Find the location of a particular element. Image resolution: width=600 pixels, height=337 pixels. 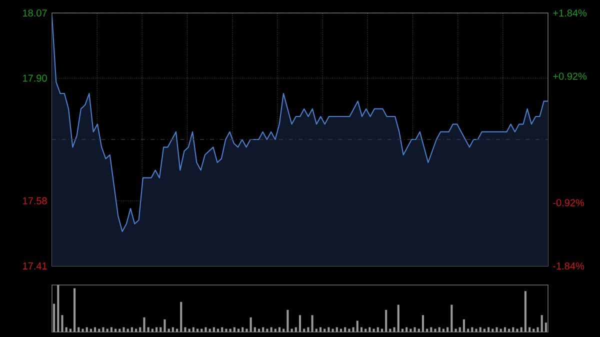

y2-tick-label: +1.84% is located at coordinates (570, 13).